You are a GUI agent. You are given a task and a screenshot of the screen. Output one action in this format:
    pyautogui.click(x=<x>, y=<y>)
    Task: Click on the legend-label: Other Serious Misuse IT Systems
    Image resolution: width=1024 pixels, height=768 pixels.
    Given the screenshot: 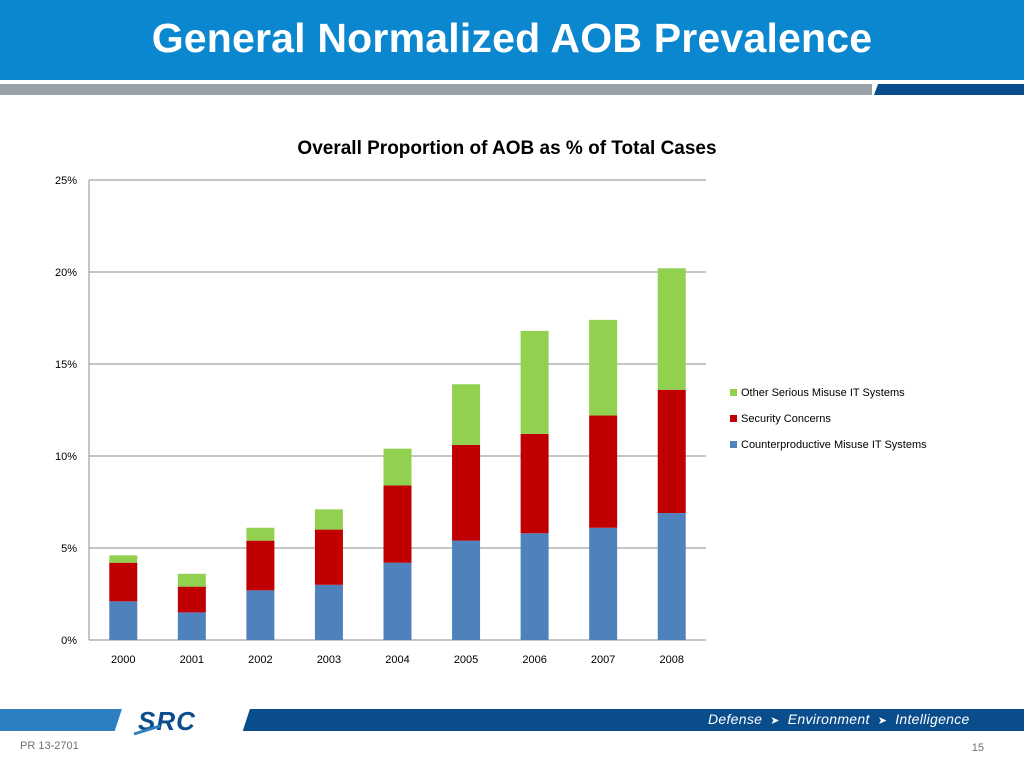 What is the action you would take?
    pyautogui.click(x=823, y=393)
    